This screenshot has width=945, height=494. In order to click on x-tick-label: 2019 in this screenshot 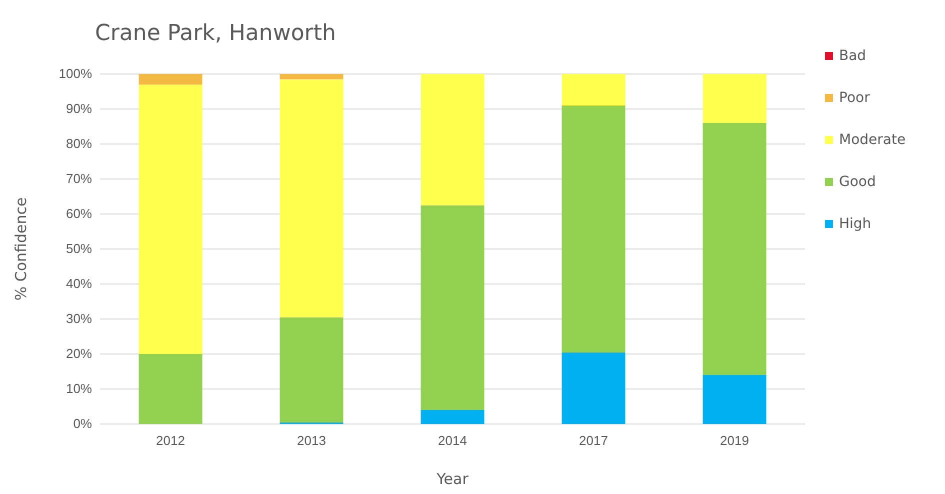, I will do `click(734, 440)`.